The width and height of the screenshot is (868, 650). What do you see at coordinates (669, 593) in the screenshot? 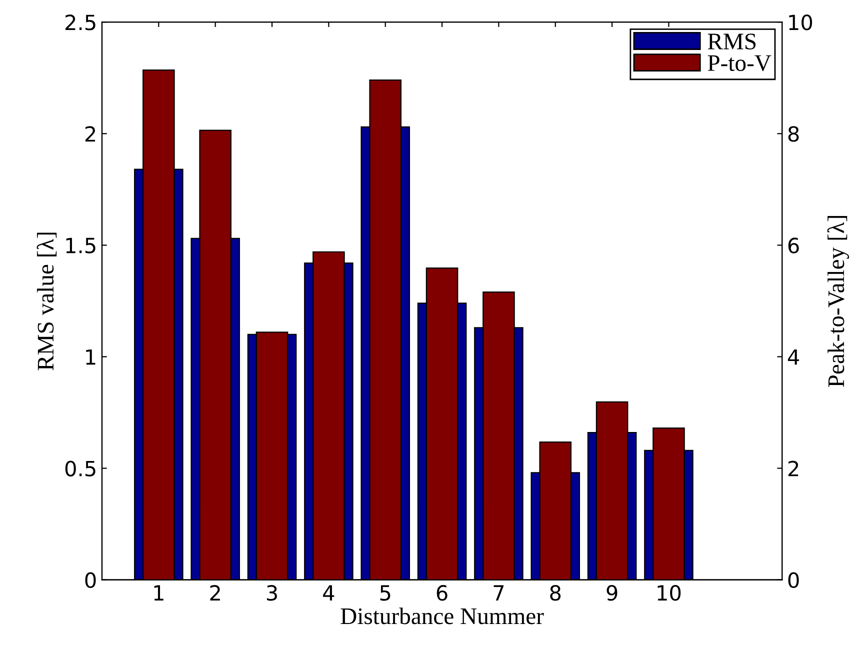
I see `x-tick-label: 10` at bounding box center [669, 593].